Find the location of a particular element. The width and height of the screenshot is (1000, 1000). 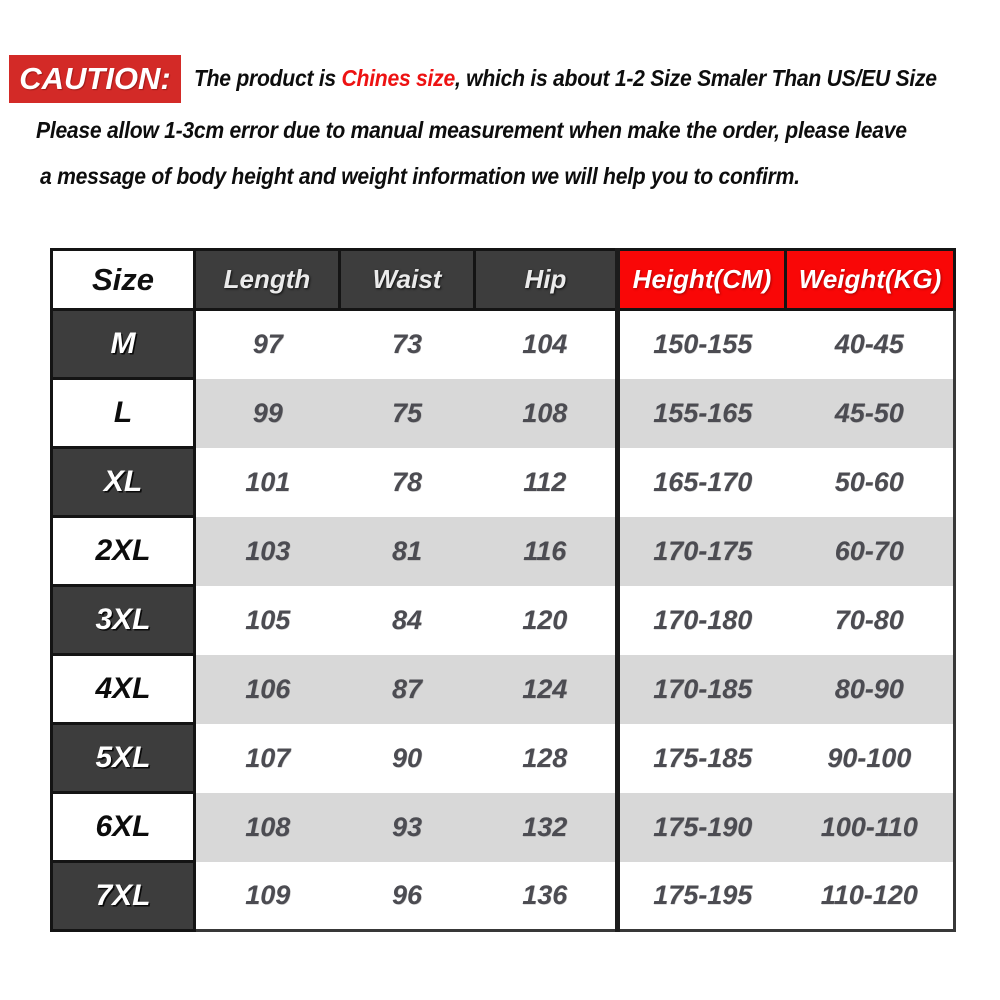

length-cell: 99 is located at coordinates (267, 413).